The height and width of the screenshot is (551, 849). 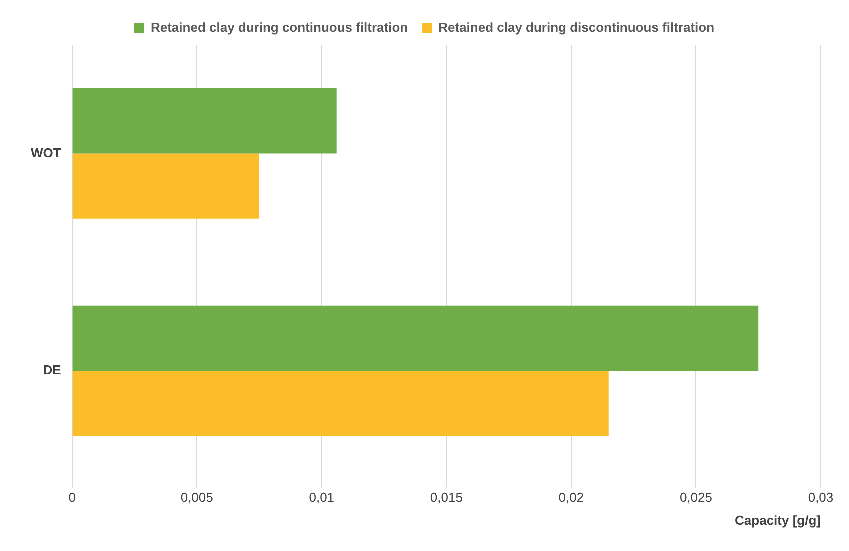 What do you see at coordinates (197, 498) in the screenshot?
I see `x-tick-label: 0,005` at bounding box center [197, 498].